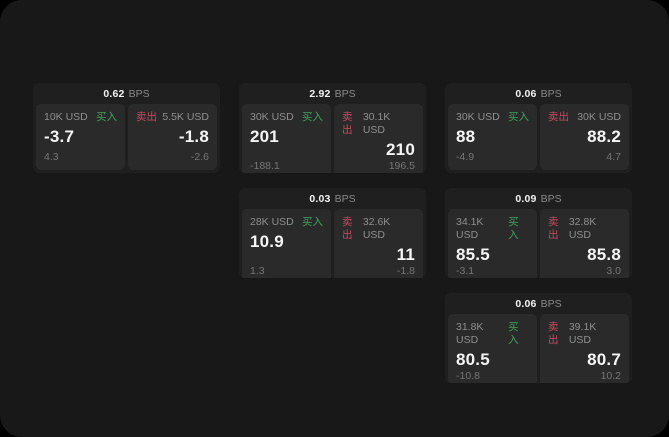 This screenshot has width=669, height=437. I want to click on sell-size: 5.5K USD, so click(185, 117).